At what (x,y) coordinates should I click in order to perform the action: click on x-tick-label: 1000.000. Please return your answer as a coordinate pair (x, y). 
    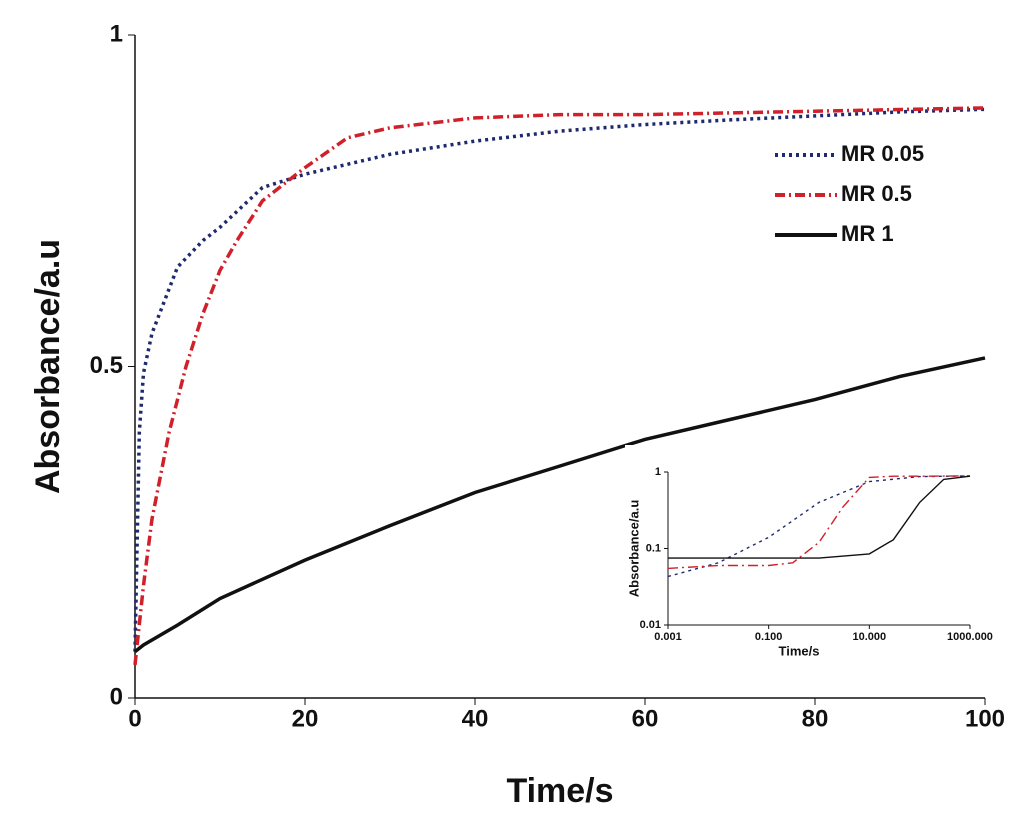
    Looking at the image, I should click on (970, 637).